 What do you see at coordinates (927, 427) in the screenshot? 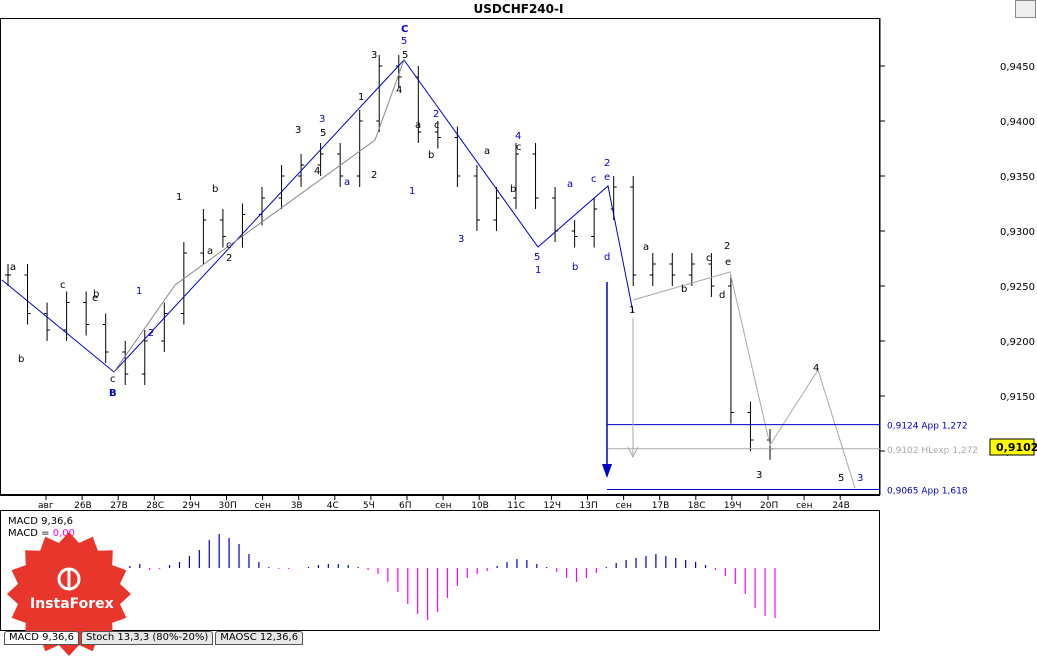
I see `level-label: 0,9124 App 1,272` at bounding box center [927, 427].